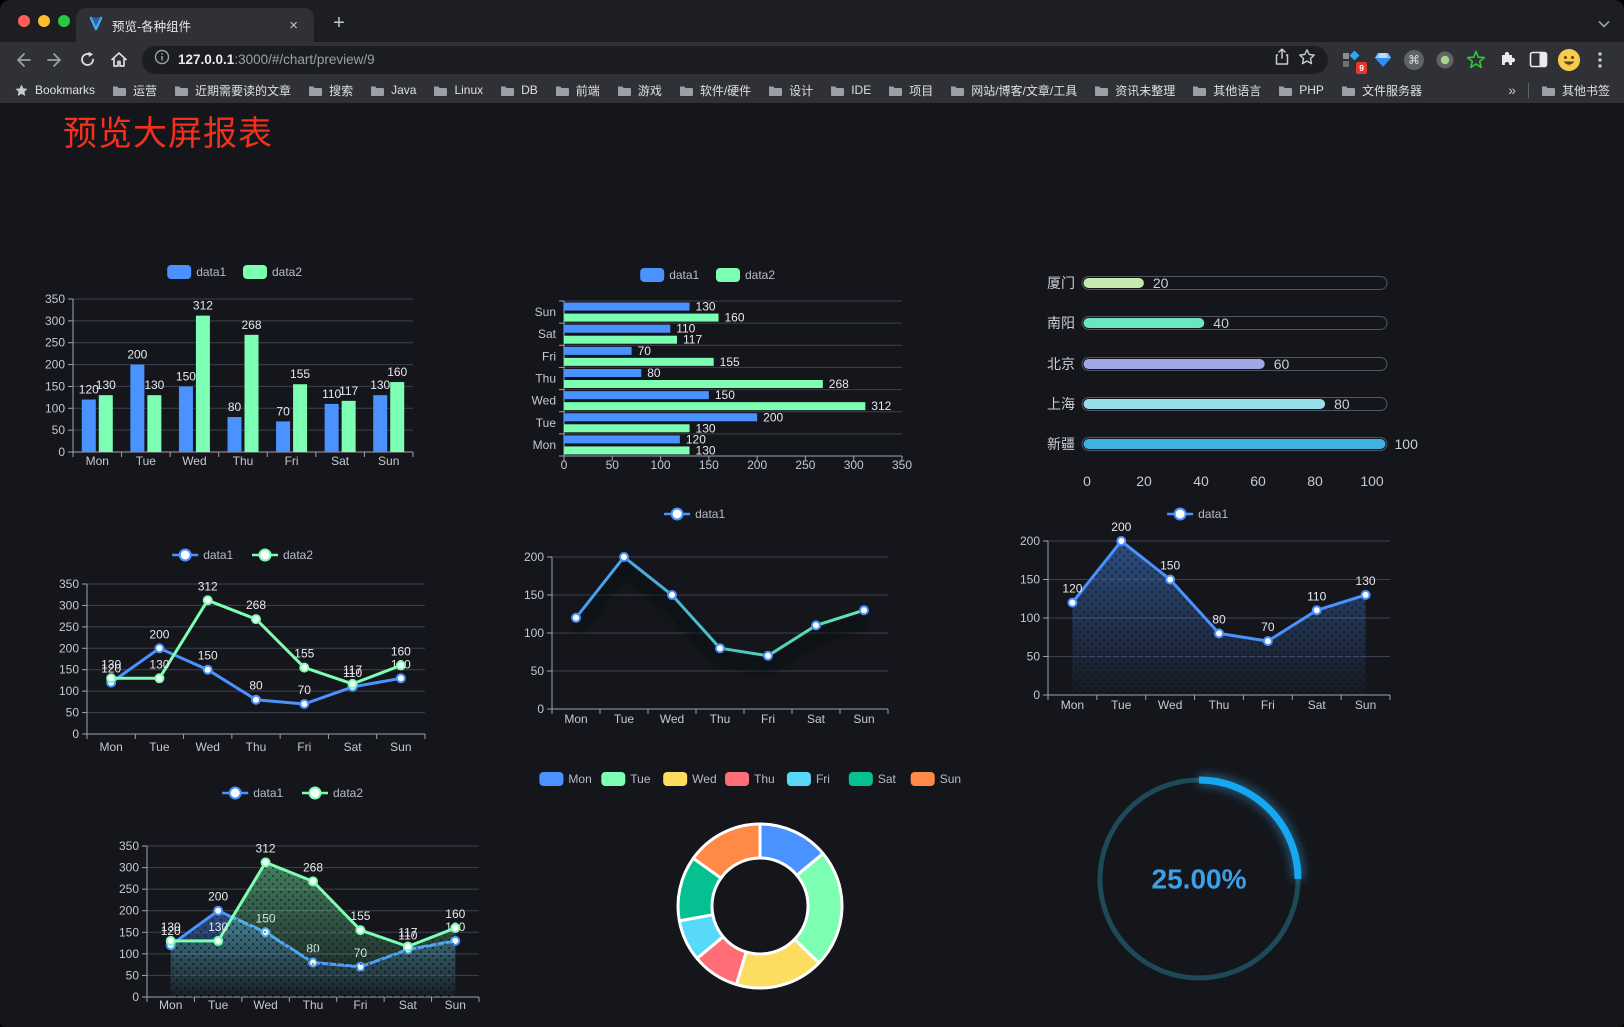  What do you see at coordinates (1210, 375) in the screenshot?
I see `chart-capsule-bar: 厦门 20 南阳 40 北京 60 上海 80 新疆 100 0 20 40 60 80 100` at bounding box center [1210, 375].